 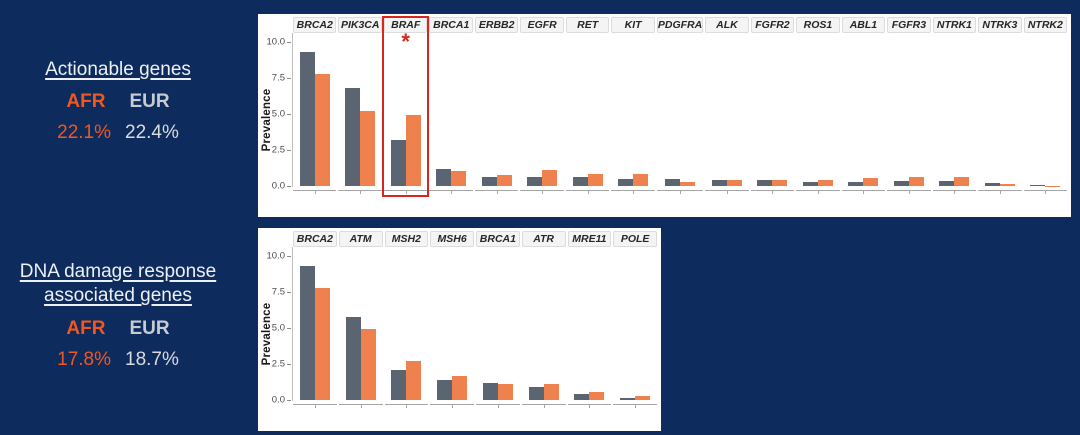 I want to click on bar-eur-fgfr3, so click(x=901, y=183).